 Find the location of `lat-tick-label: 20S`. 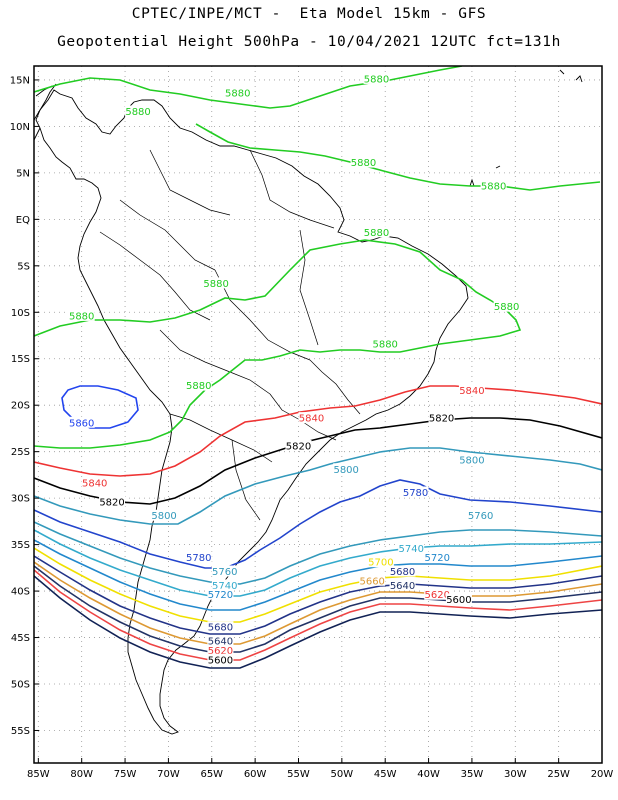

lat-tick-label: 20S is located at coordinates (20, 406).